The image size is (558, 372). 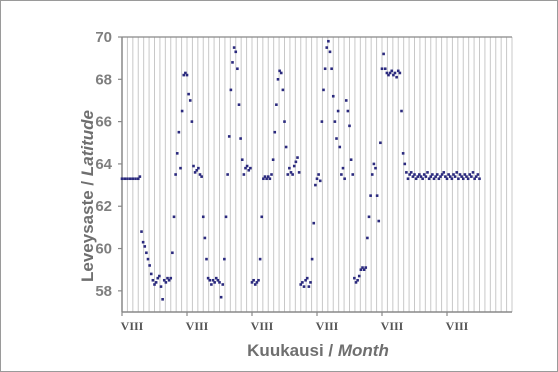 I want to click on y-tick-label: 66, so click(x=103, y=122).